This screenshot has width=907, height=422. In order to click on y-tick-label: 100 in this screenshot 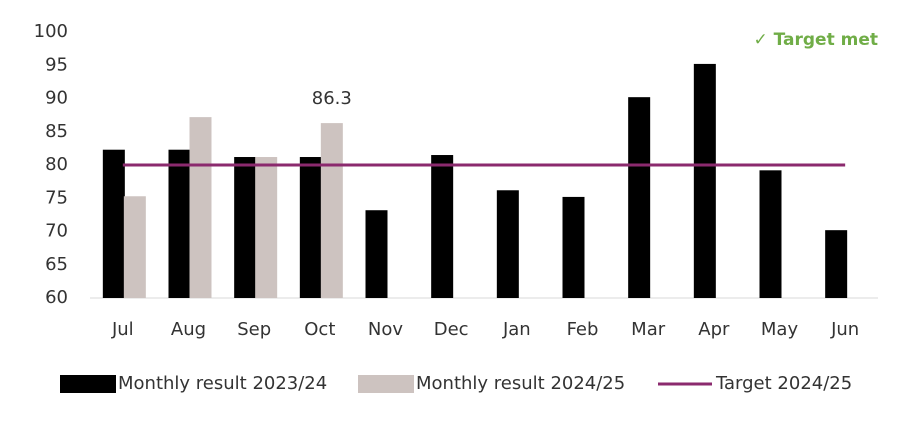, I will do `click(51, 31)`.